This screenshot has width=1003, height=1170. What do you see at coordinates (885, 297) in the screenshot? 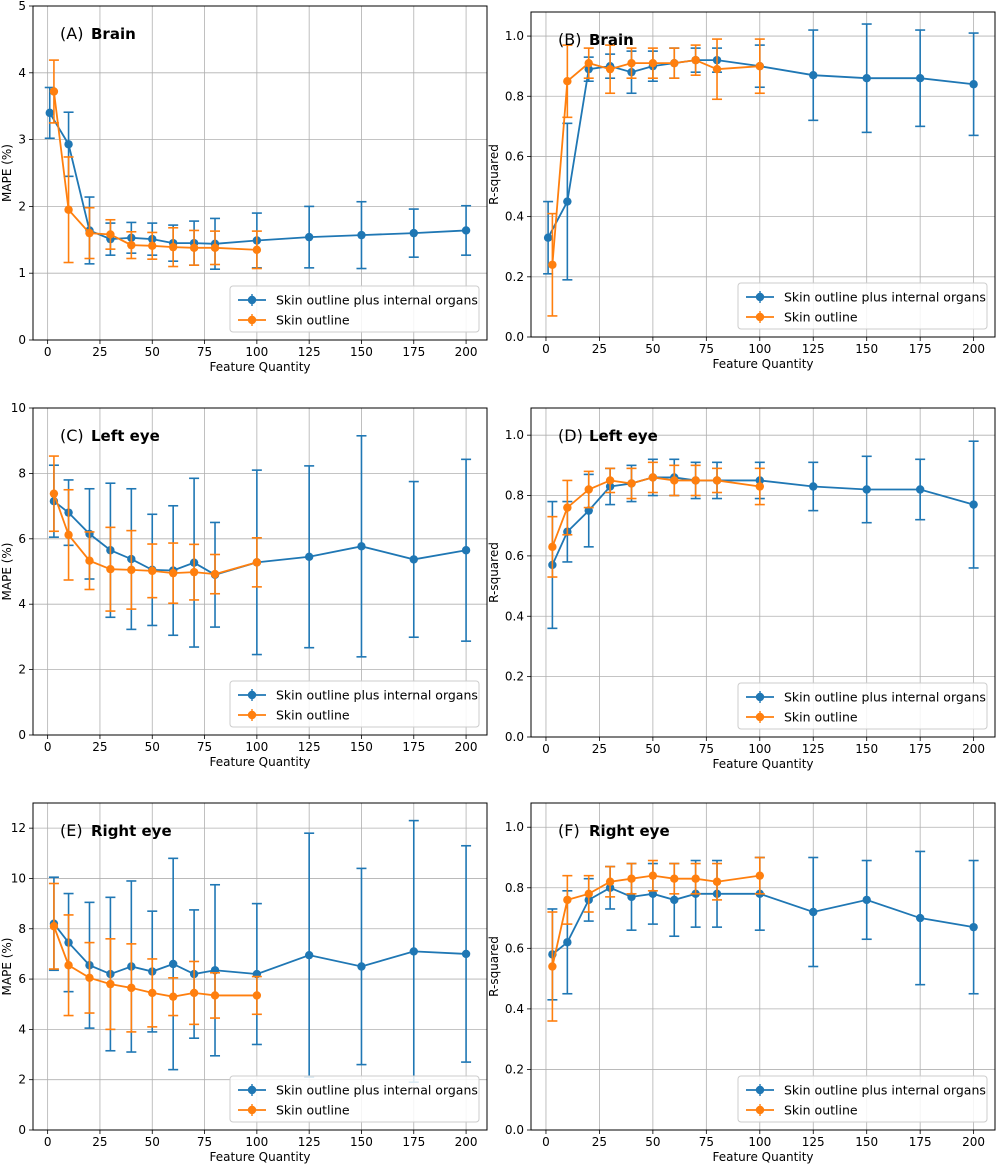
I see `legend-label: Skin outline plus internal organs` at bounding box center [885, 297].